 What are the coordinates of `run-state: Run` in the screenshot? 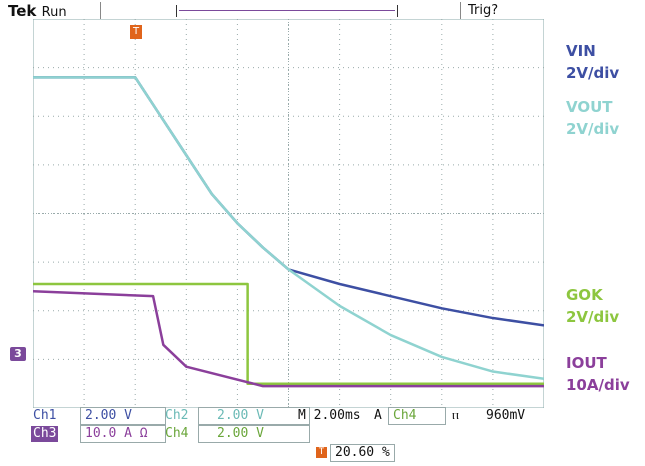 It's located at (54, 12).